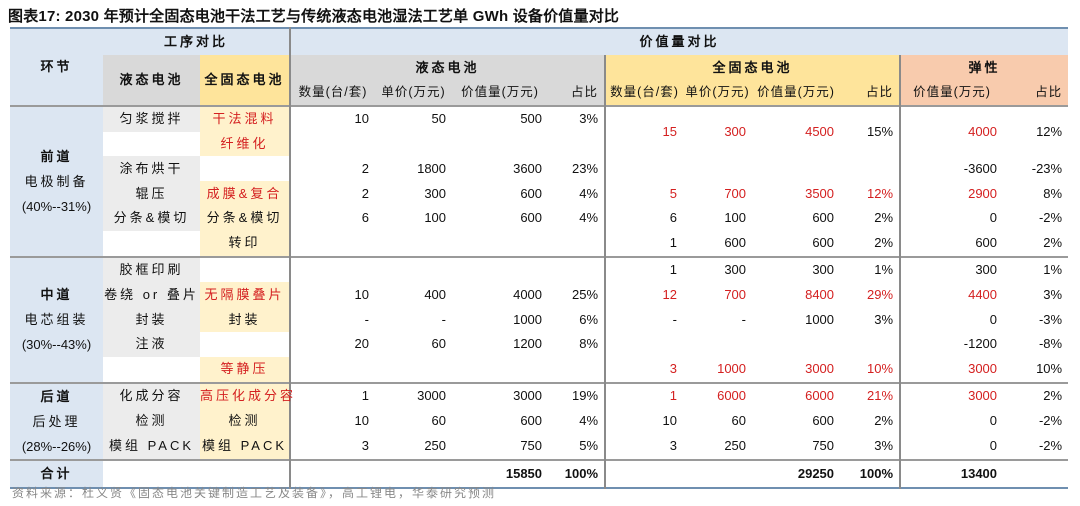 This screenshot has width=1080, height=506. I want to click on table-row: 检测 检测 10 60 600 4% 10 60 600 2% 0 -2%, so click(539, 421).